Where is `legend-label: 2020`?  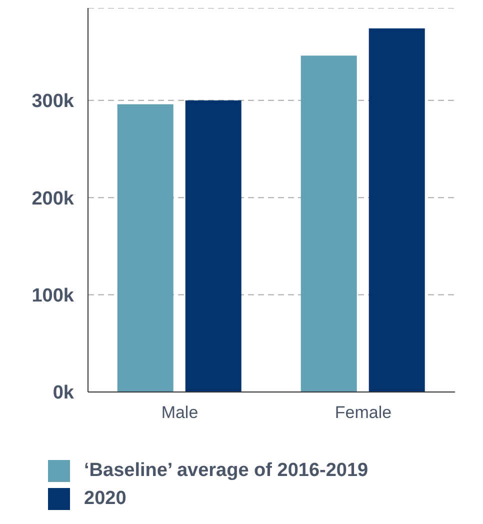
legend-label: 2020 is located at coordinates (105, 499).